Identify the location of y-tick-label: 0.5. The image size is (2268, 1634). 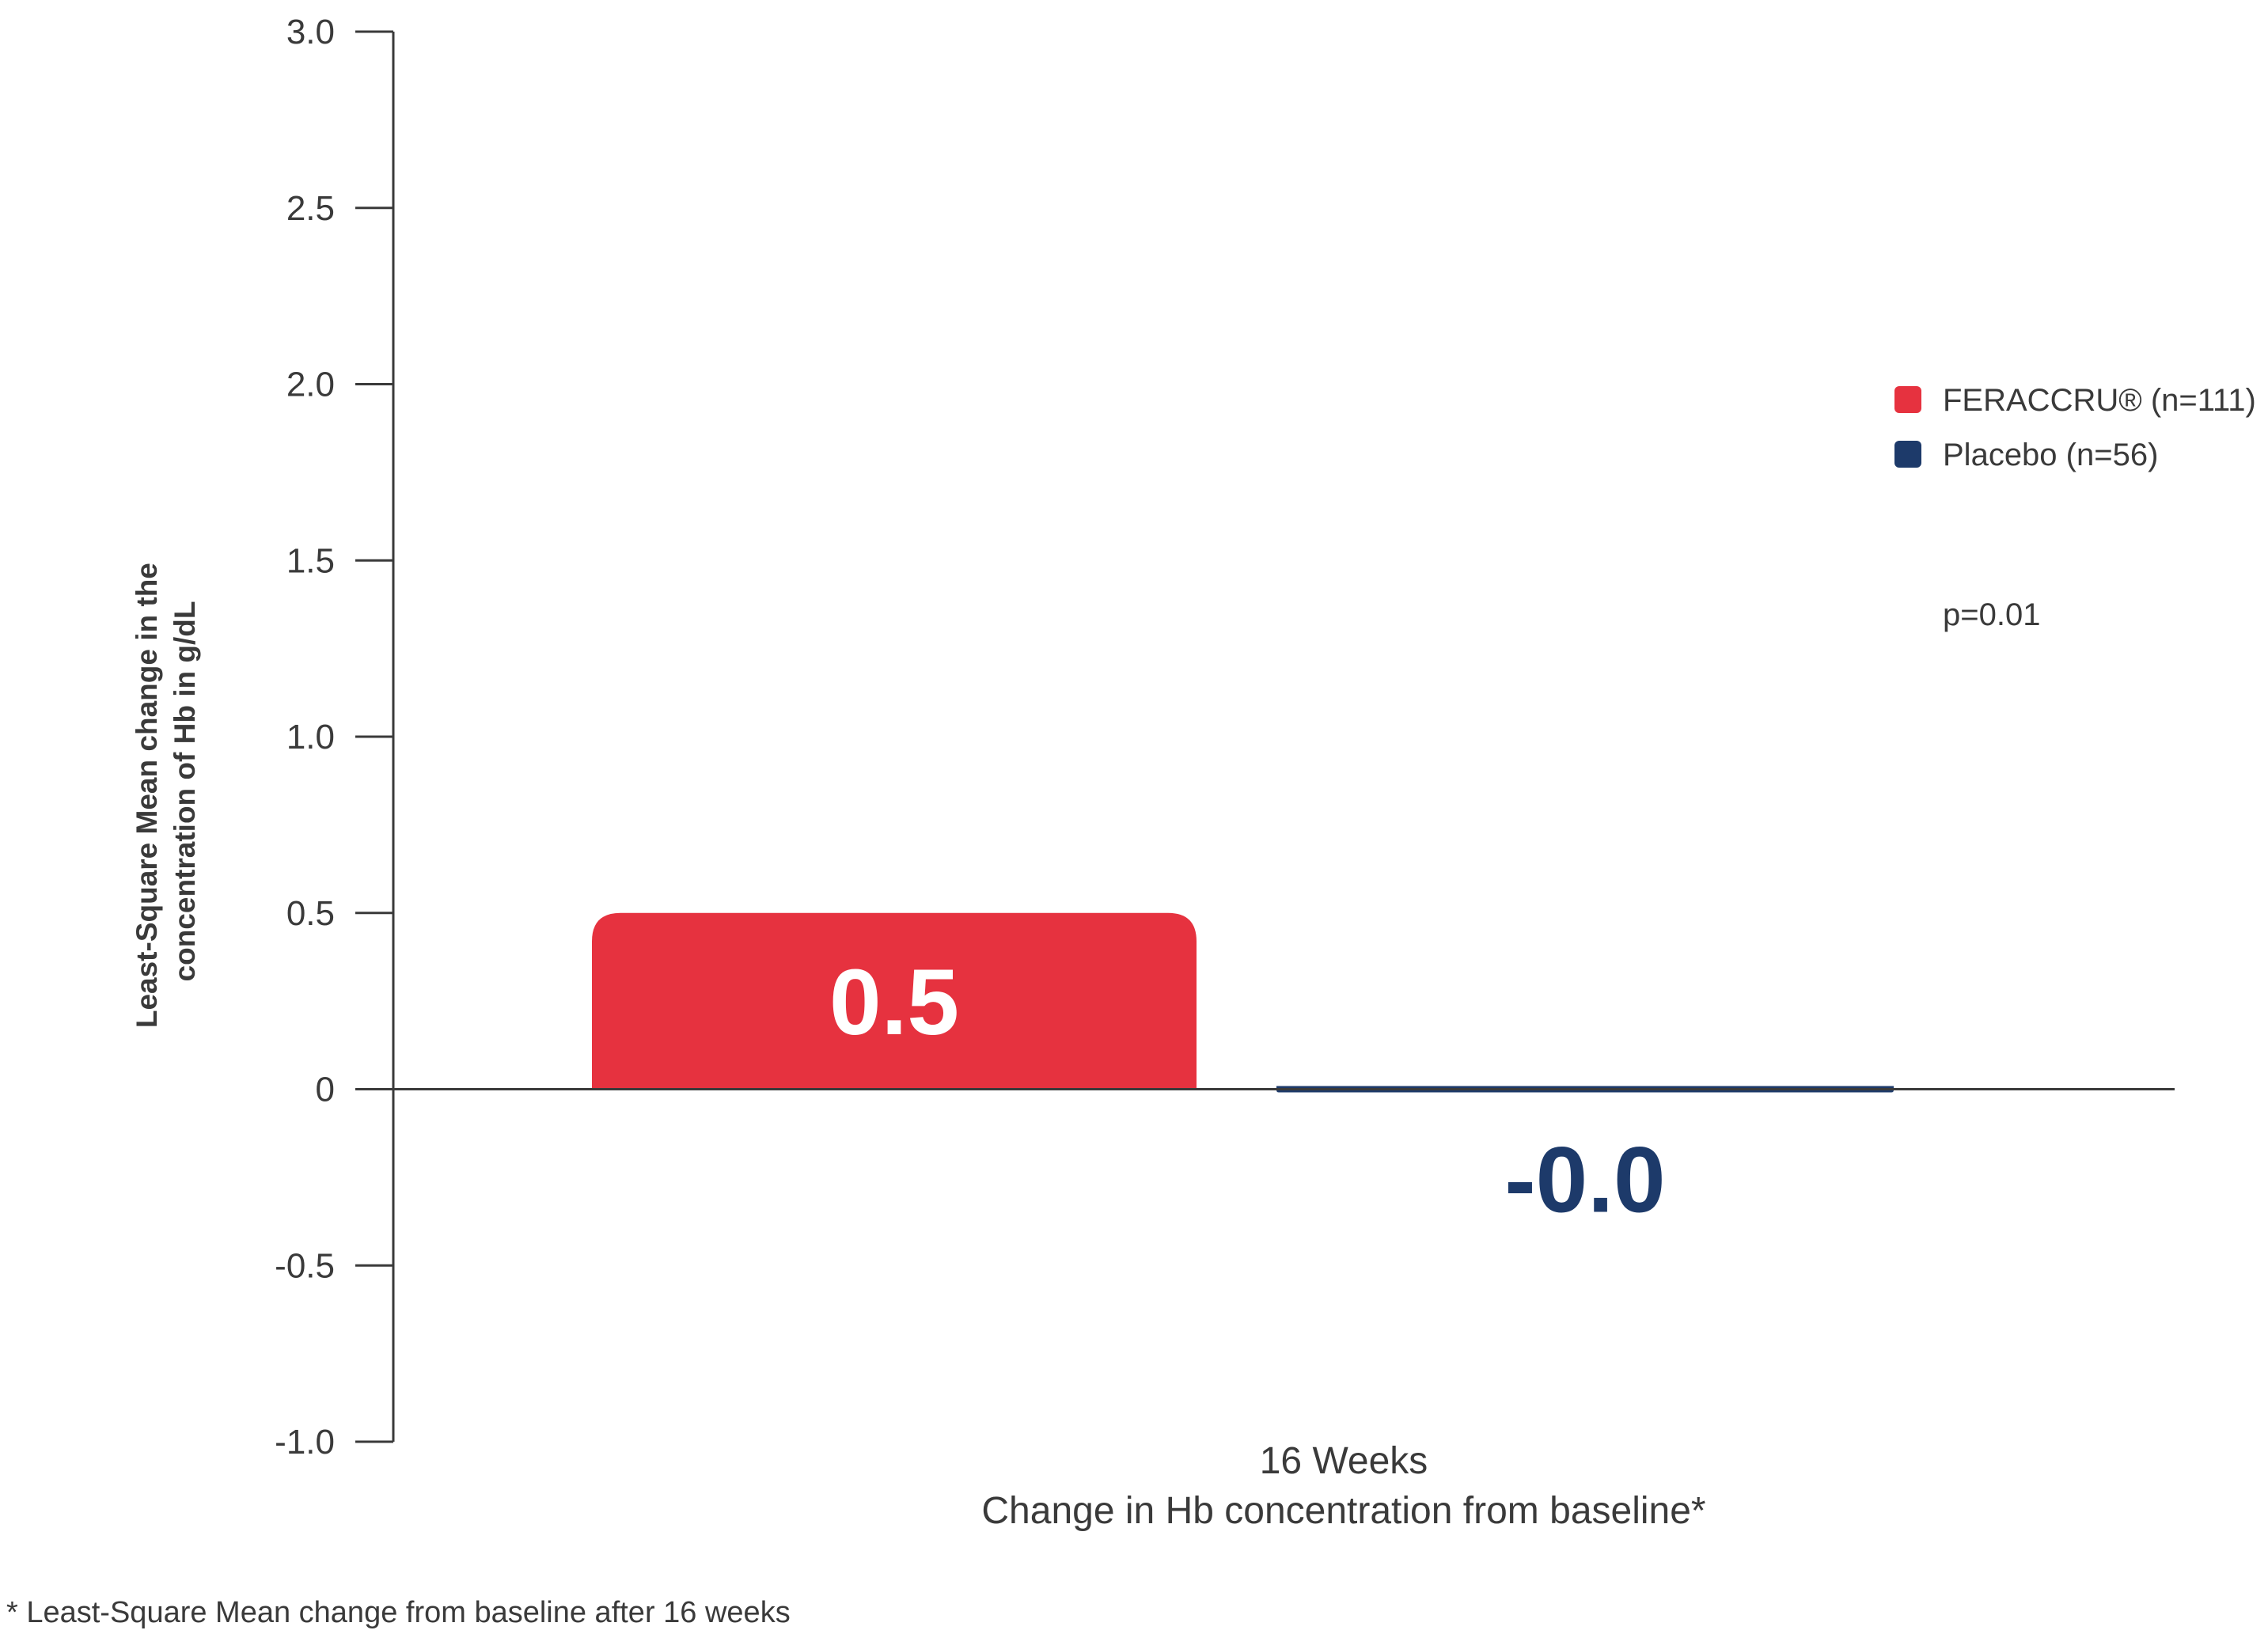
(310, 913).